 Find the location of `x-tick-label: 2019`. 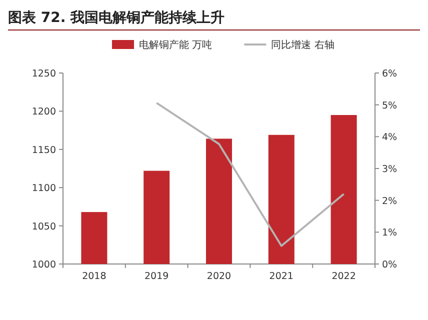

x-tick-label: 2019 is located at coordinates (156, 276).